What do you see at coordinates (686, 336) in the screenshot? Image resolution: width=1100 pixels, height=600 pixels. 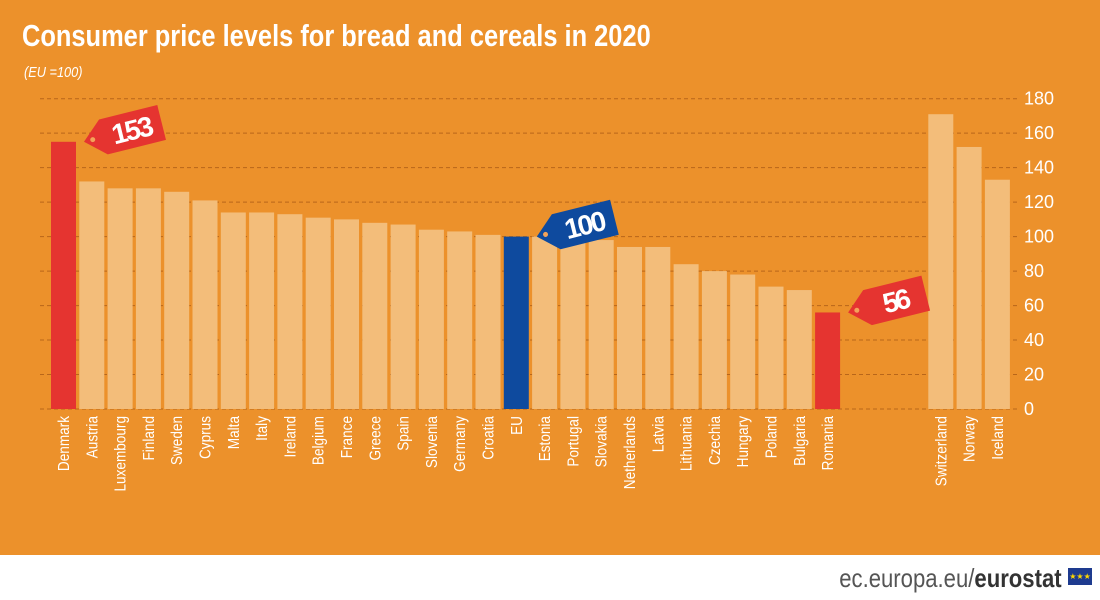 I see `bar-lithuania` at bounding box center [686, 336].